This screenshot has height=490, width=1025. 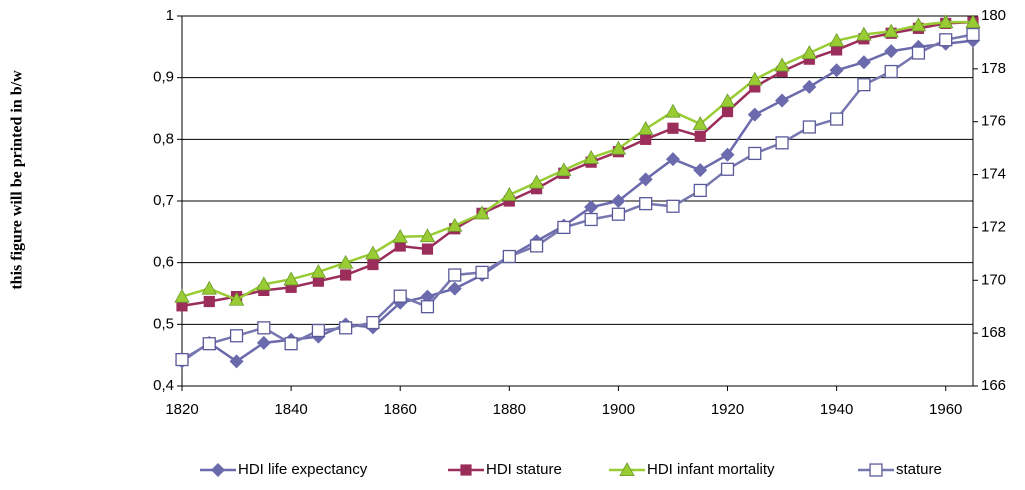 I want to click on y2-tick-label: 174, so click(x=993, y=174).